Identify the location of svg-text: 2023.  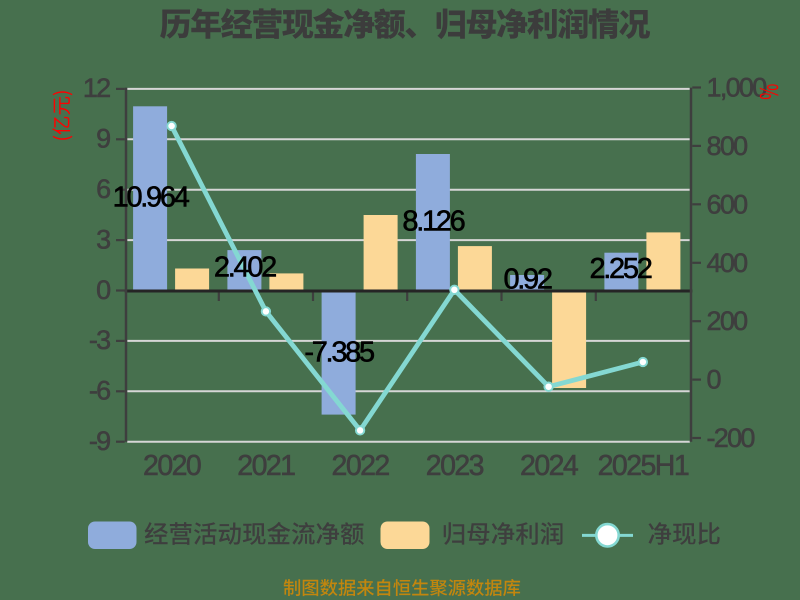
(455, 466).